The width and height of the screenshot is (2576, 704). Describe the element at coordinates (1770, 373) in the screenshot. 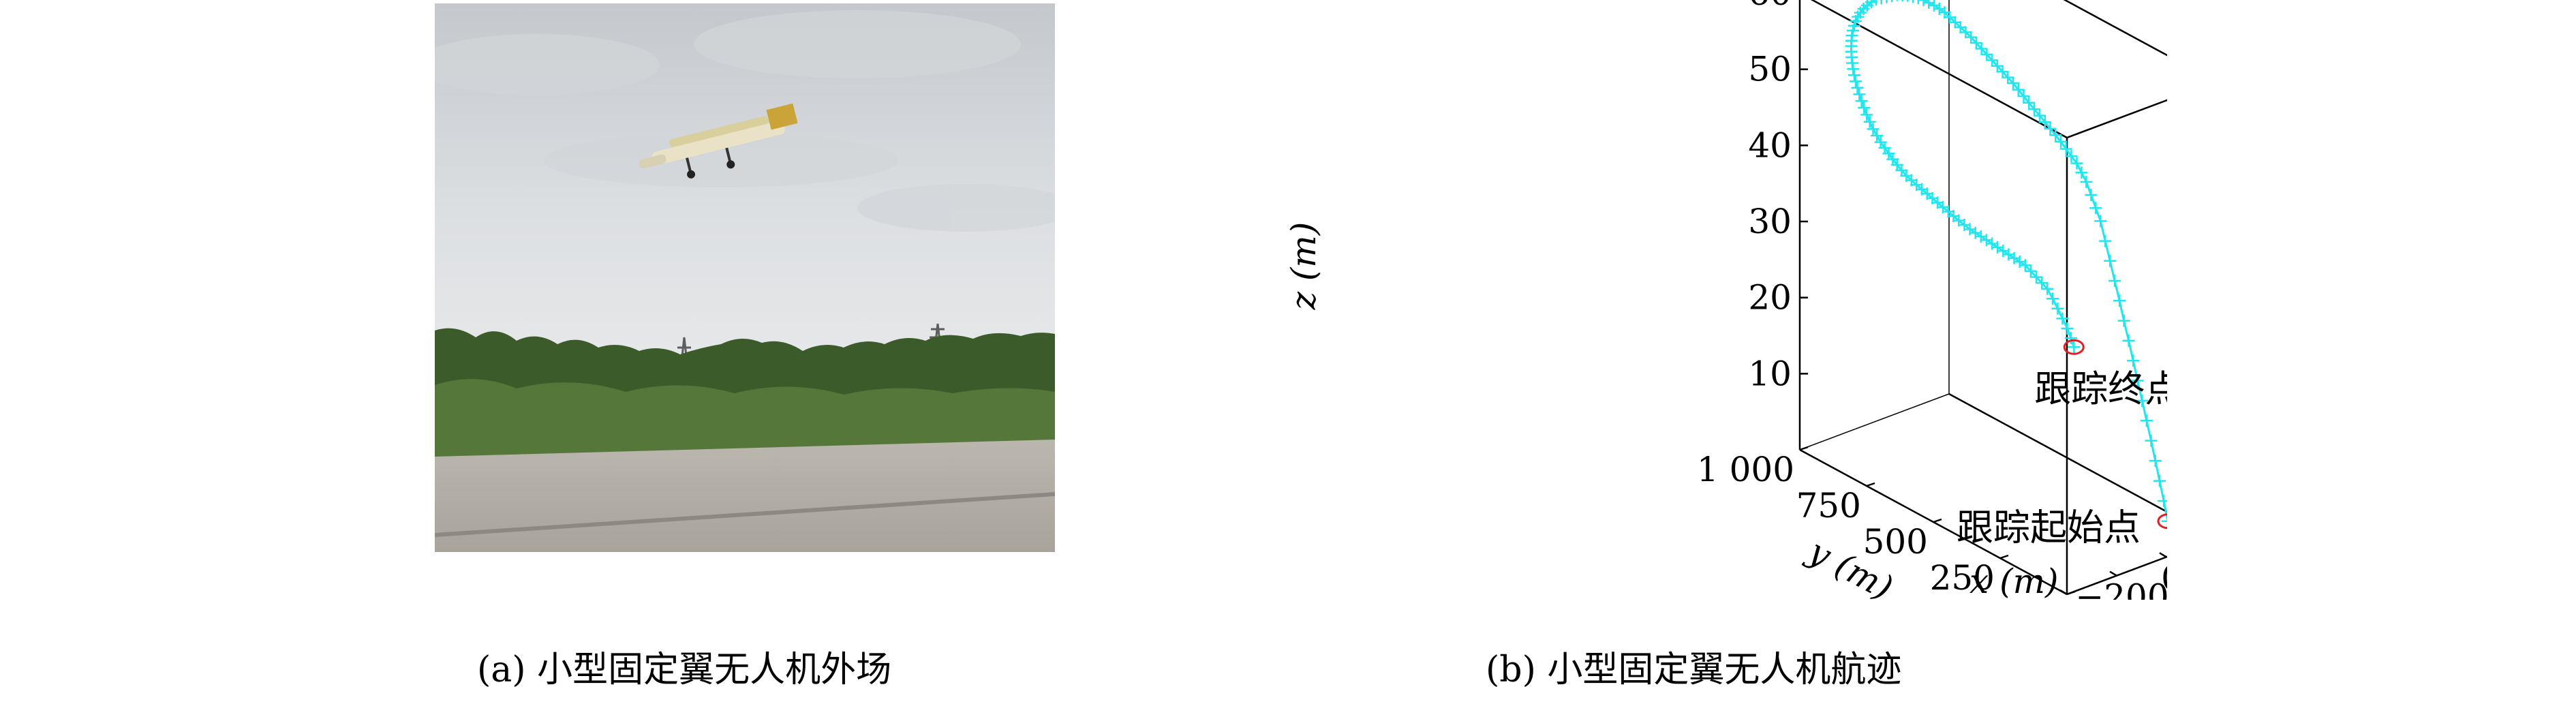

I see `z-tick-label: 10` at that location.